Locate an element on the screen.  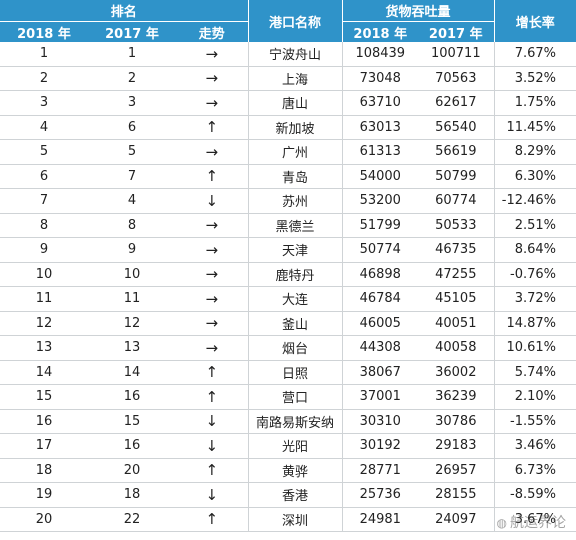
growth-rate-cell: 3.46% is located at coordinates (535, 446).